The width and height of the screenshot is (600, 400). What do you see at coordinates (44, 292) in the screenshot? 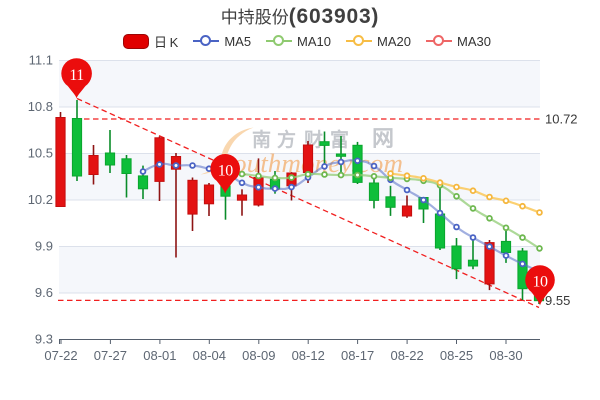
I see `svg-text: 9.6` at bounding box center [44, 292].